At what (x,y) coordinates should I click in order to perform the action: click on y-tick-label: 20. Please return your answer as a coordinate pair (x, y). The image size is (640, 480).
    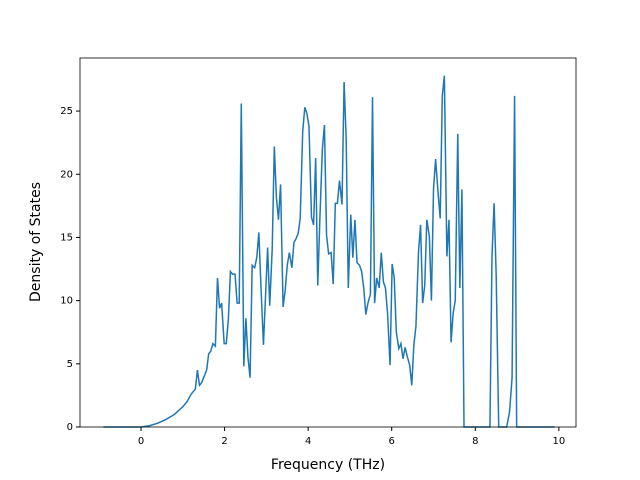
    Looking at the image, I should click on (66, 174).